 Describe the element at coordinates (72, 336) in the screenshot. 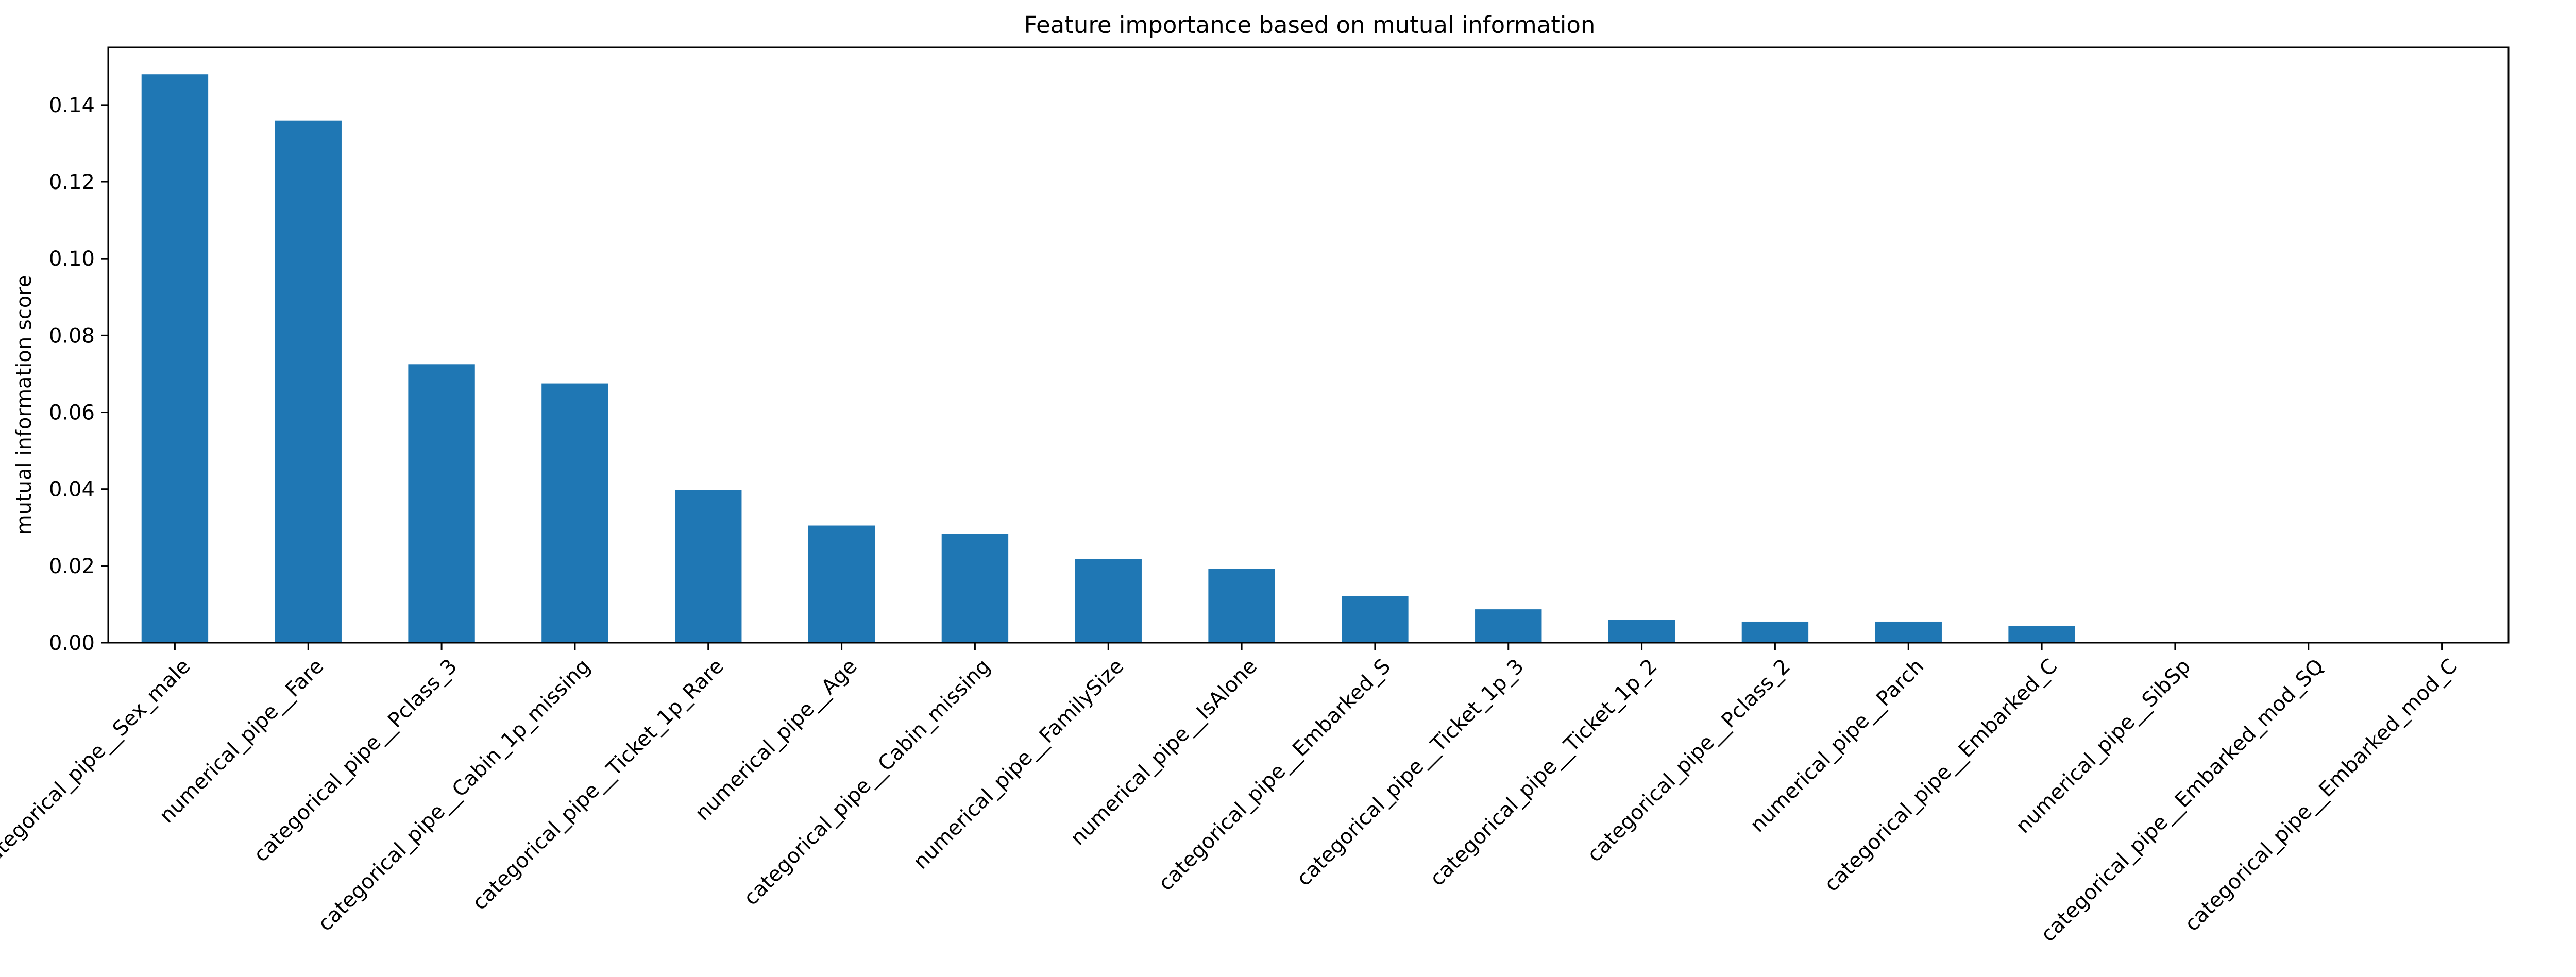

I see `y-tick-label-4: 0.08` at that location.